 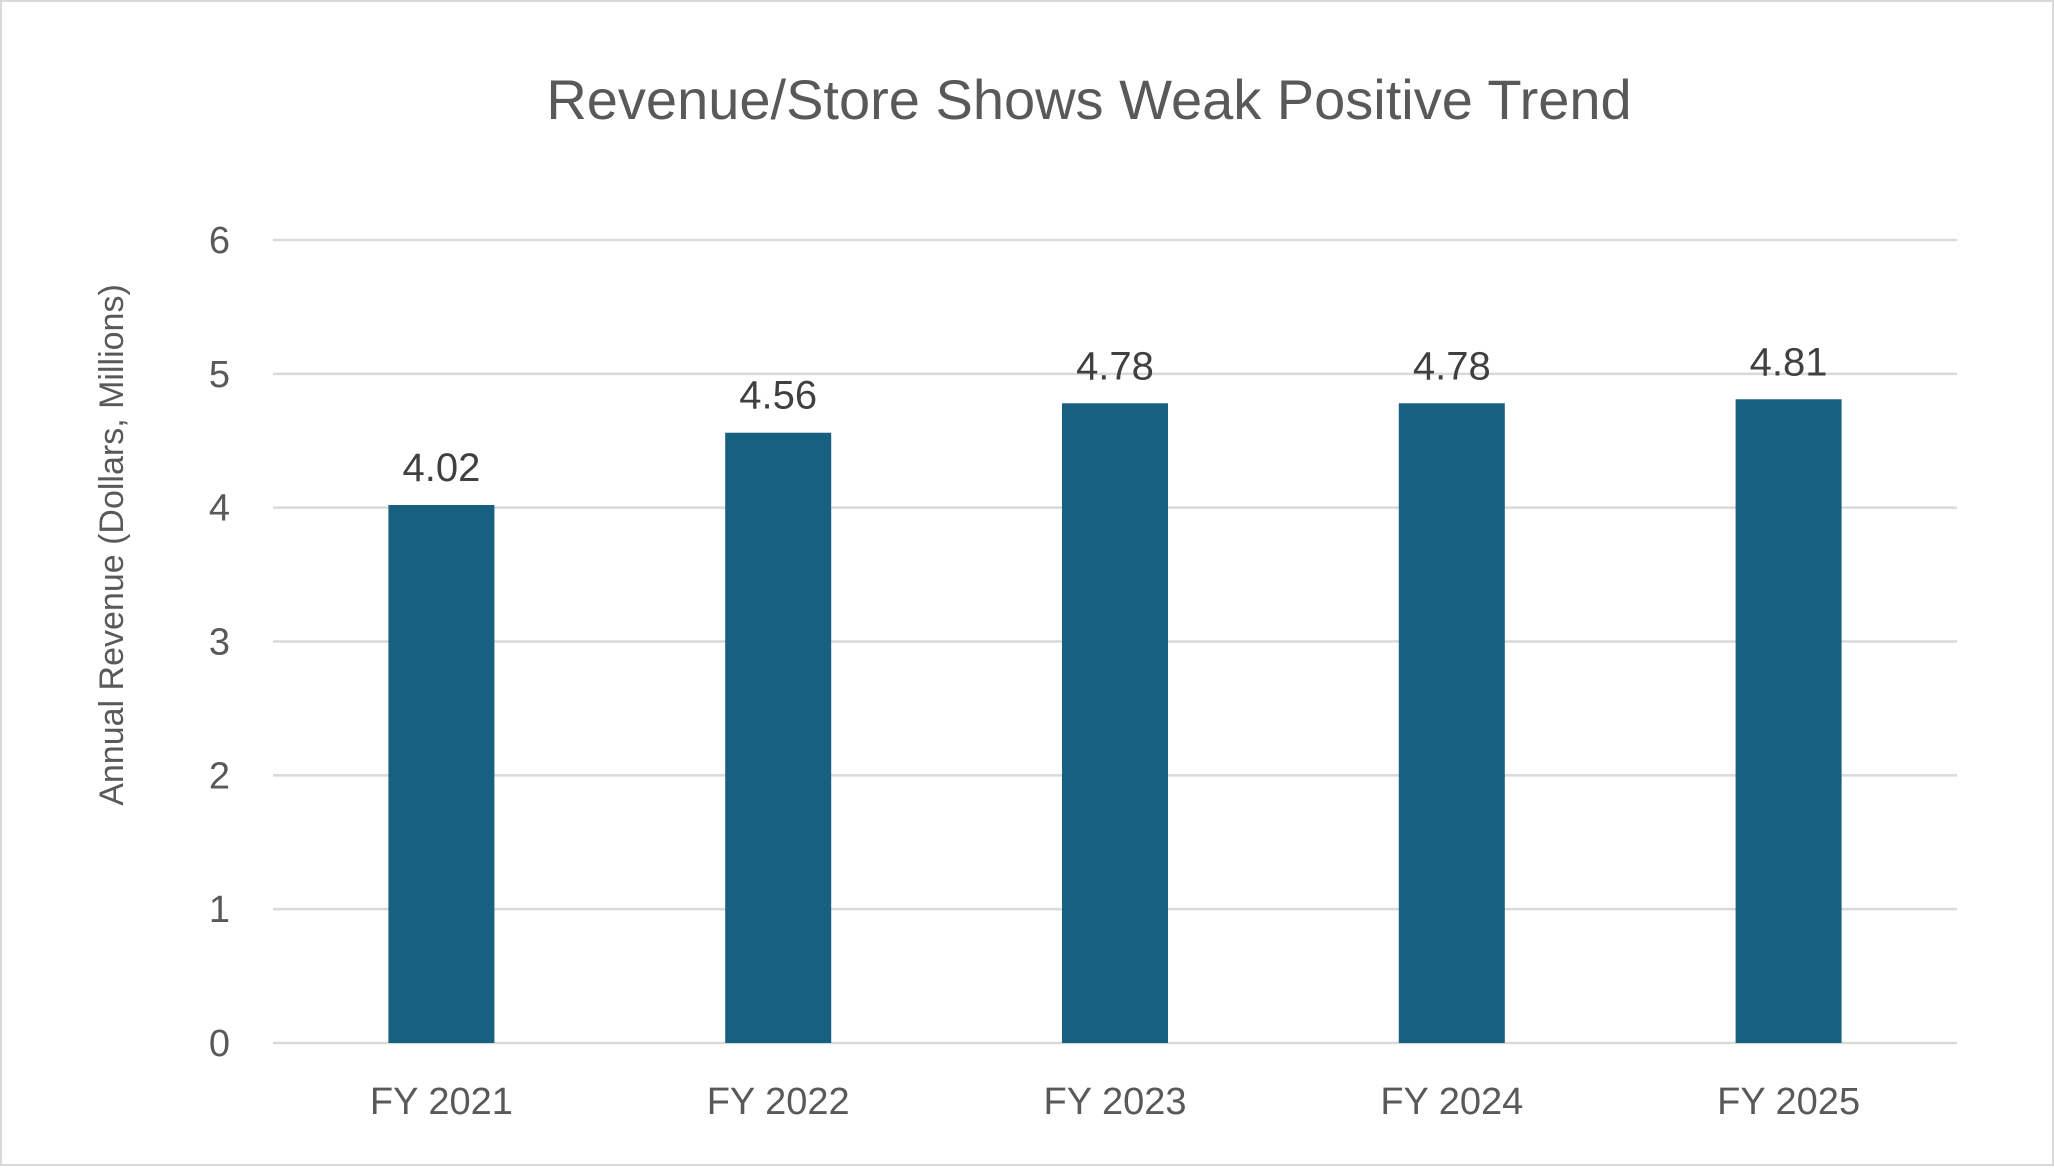 What do you see at coordinates (1451, 1102) in the screenshot?
I see `x-tick-label: FY 2024` at bounding box center [1451, 1102].